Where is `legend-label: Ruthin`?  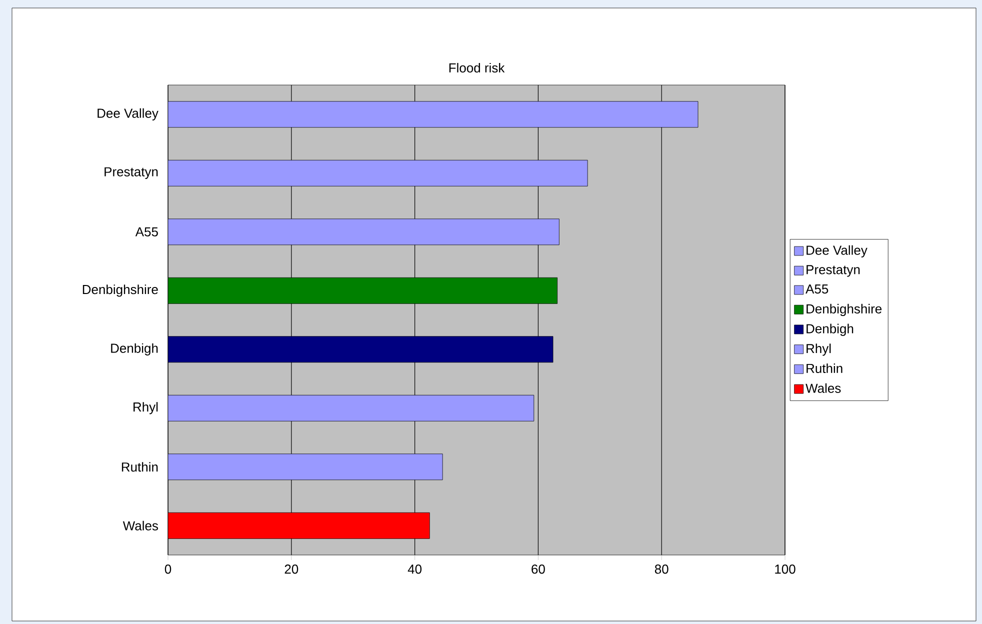 legend-label: Ruthin is located at coordinates (824, 368).